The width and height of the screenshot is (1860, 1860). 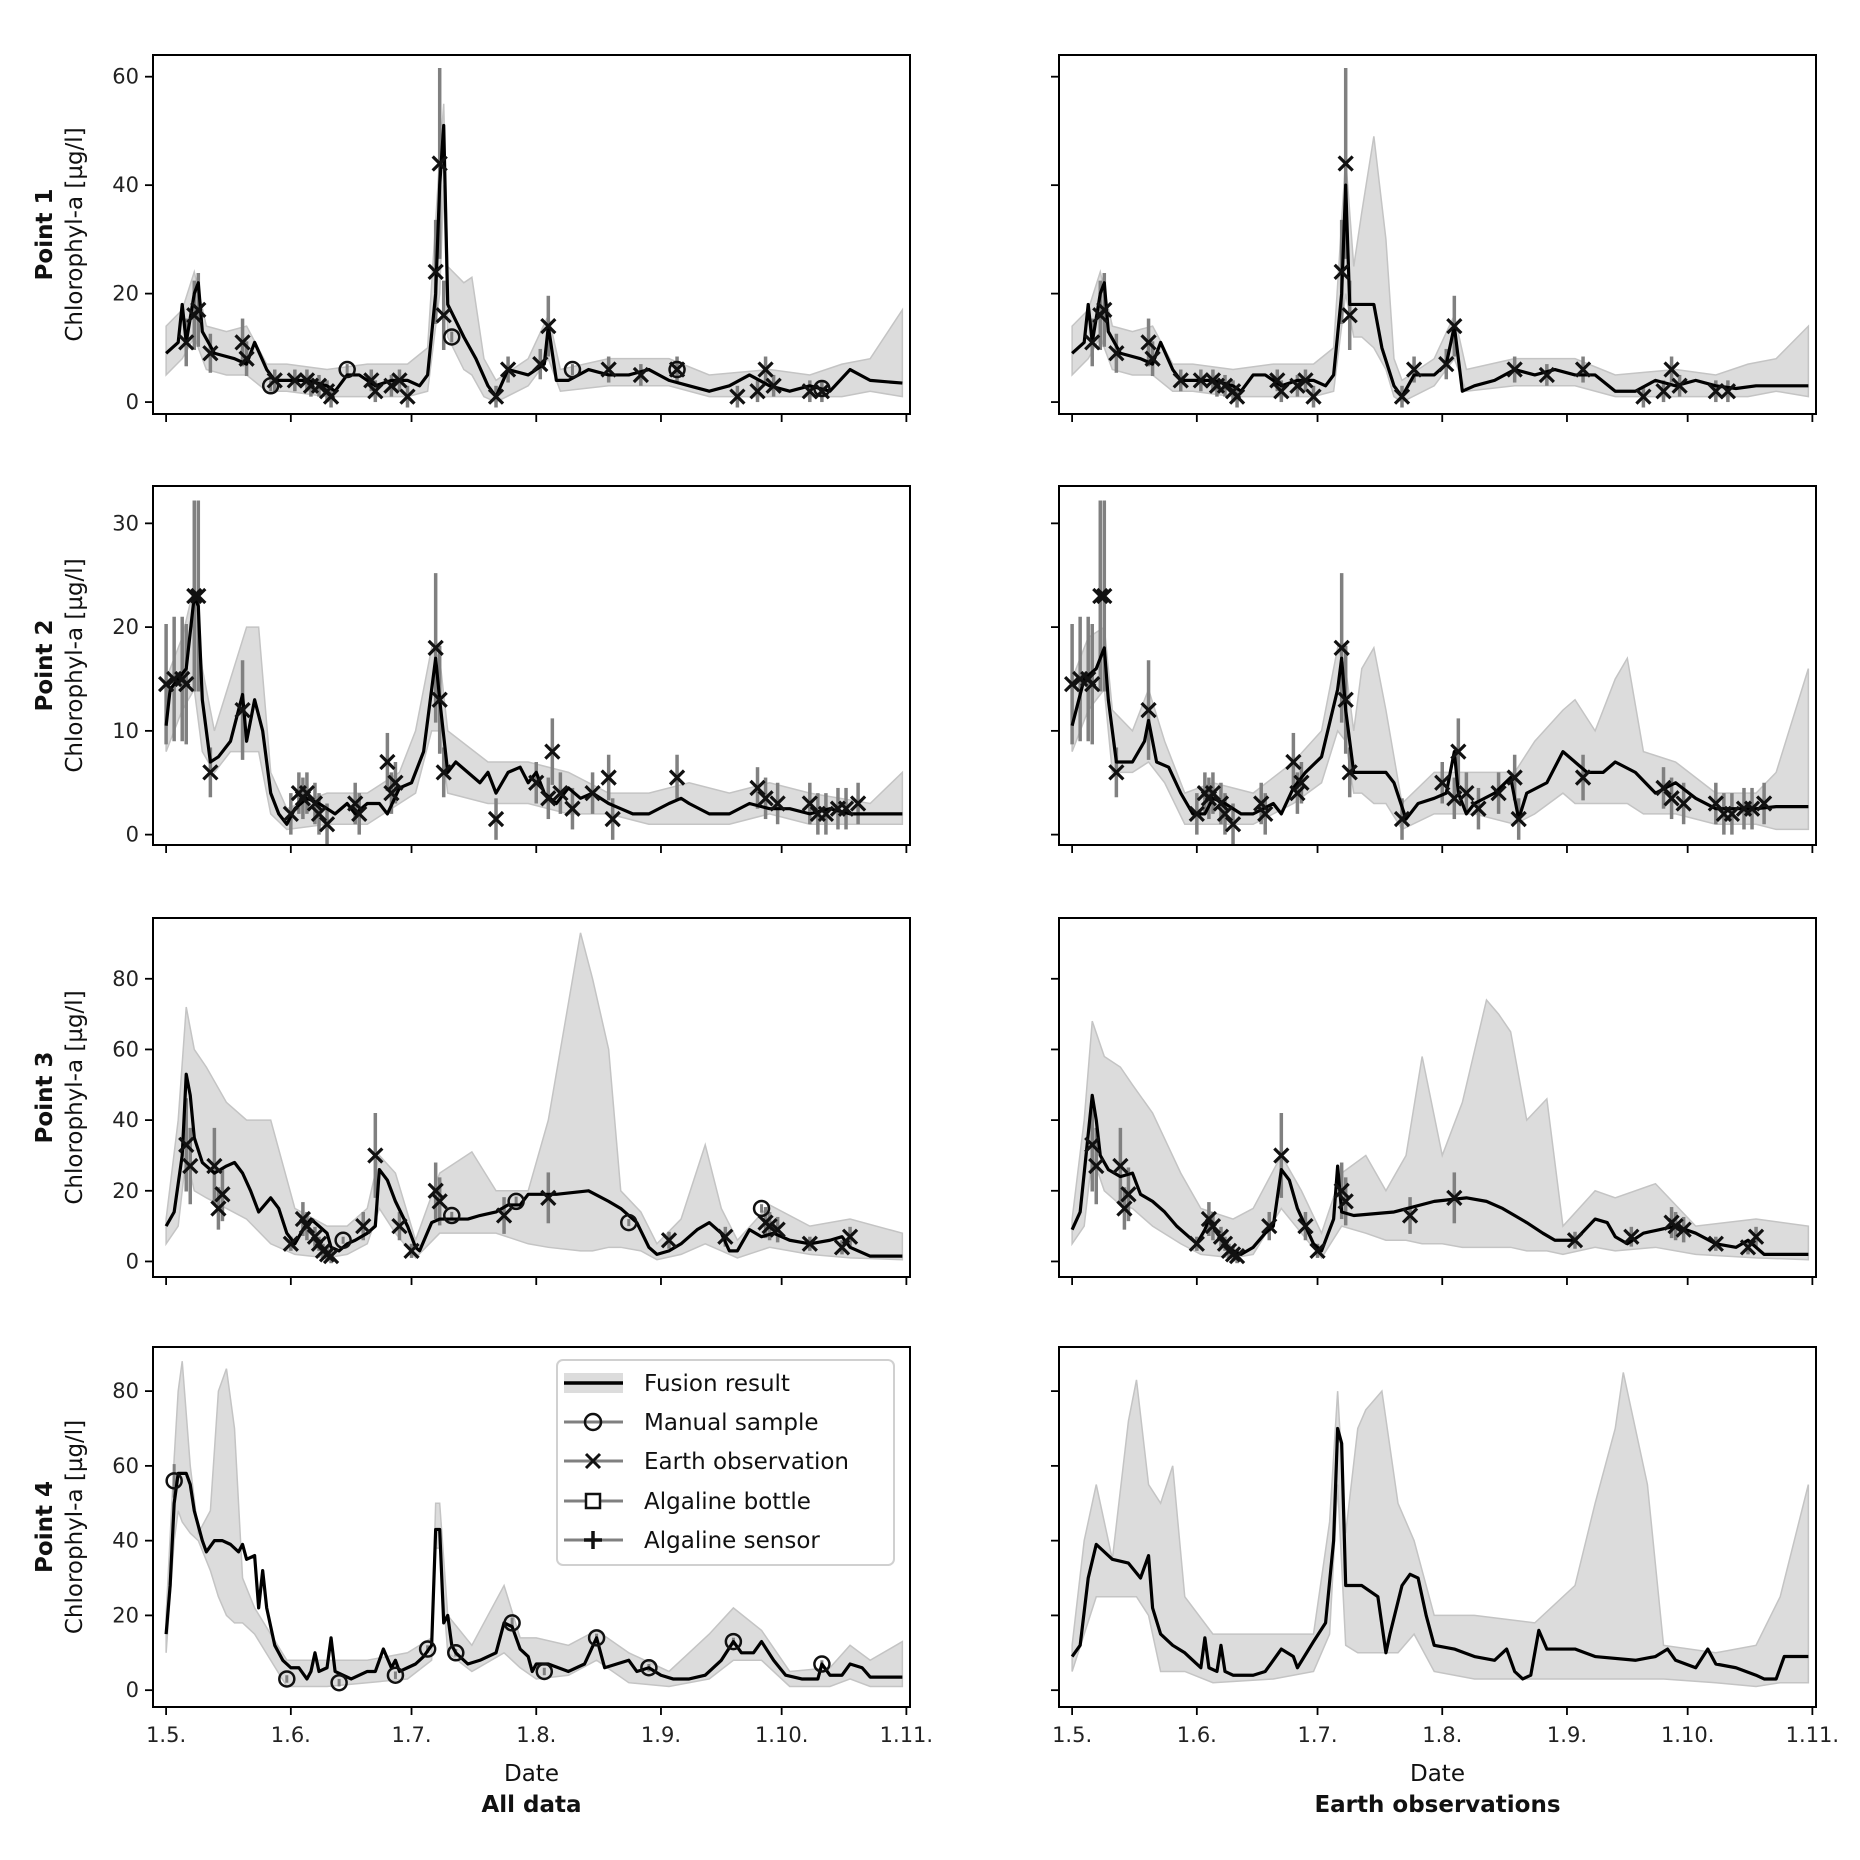 I want to click on panel-1-all-data: 0 20 40 60 Point 1 Chlorophyl-a [µg/l], so click(x=471, y=238).